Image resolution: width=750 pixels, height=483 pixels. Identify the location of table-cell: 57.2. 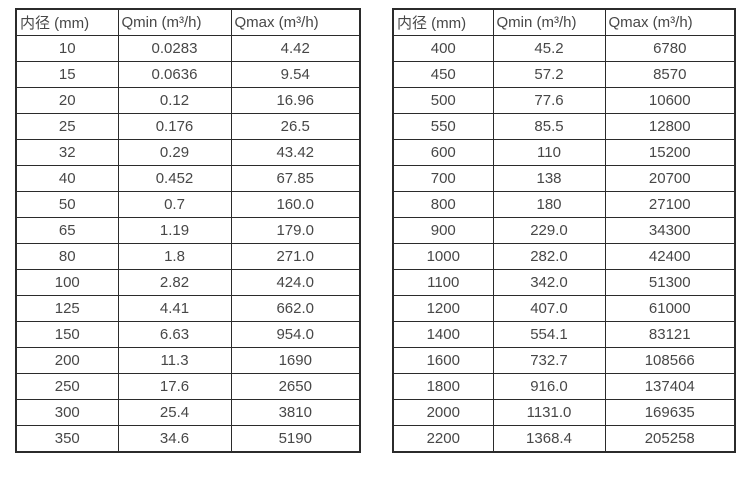
(549, 74).